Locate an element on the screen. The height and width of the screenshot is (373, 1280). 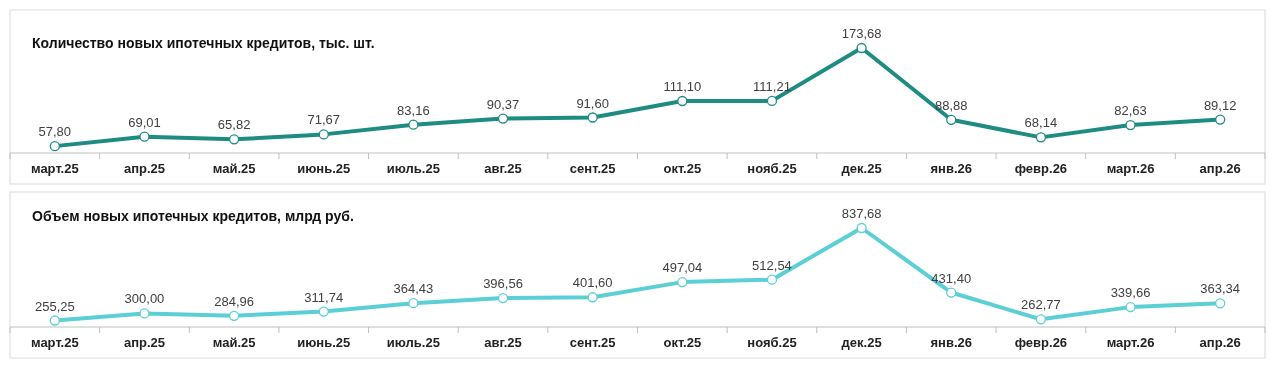
data-label: 512,54 is located at coordinates (772, 265).